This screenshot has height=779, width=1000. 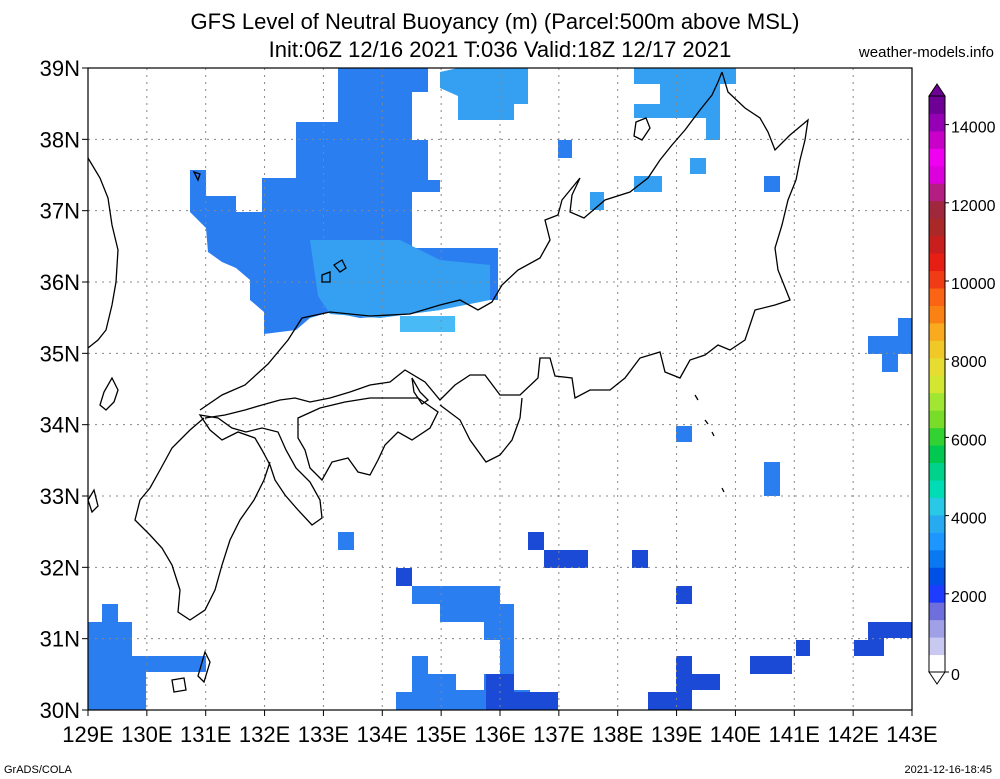 What do you see at coordinates (340, 266) in the screenshot?
I see `oki-dogo` at bounding box center [340, 266].